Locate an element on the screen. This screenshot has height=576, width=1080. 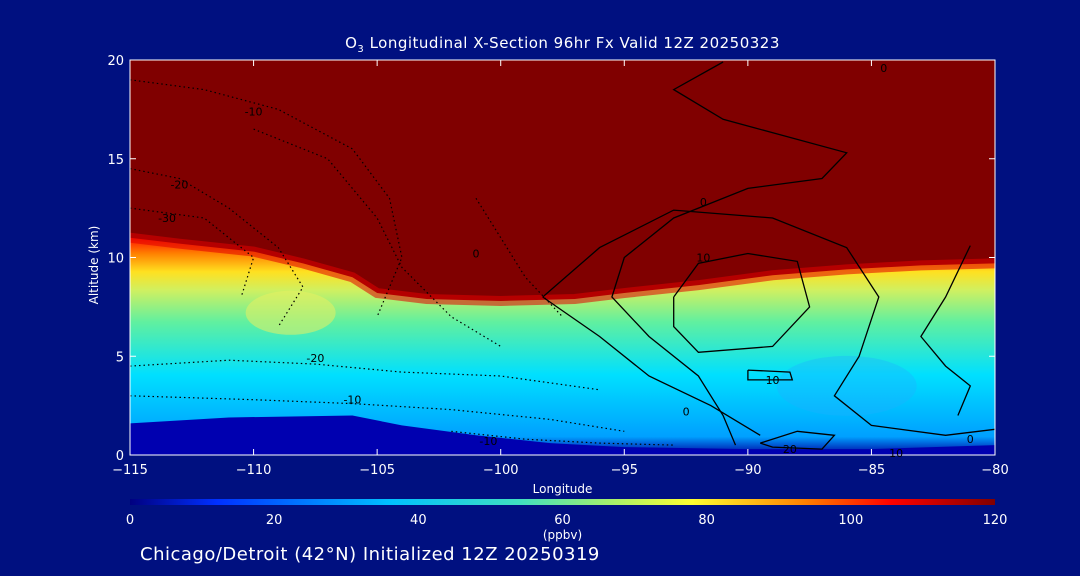
colorbar-tick-label-5: 100 is located at coordinates (850, 520).